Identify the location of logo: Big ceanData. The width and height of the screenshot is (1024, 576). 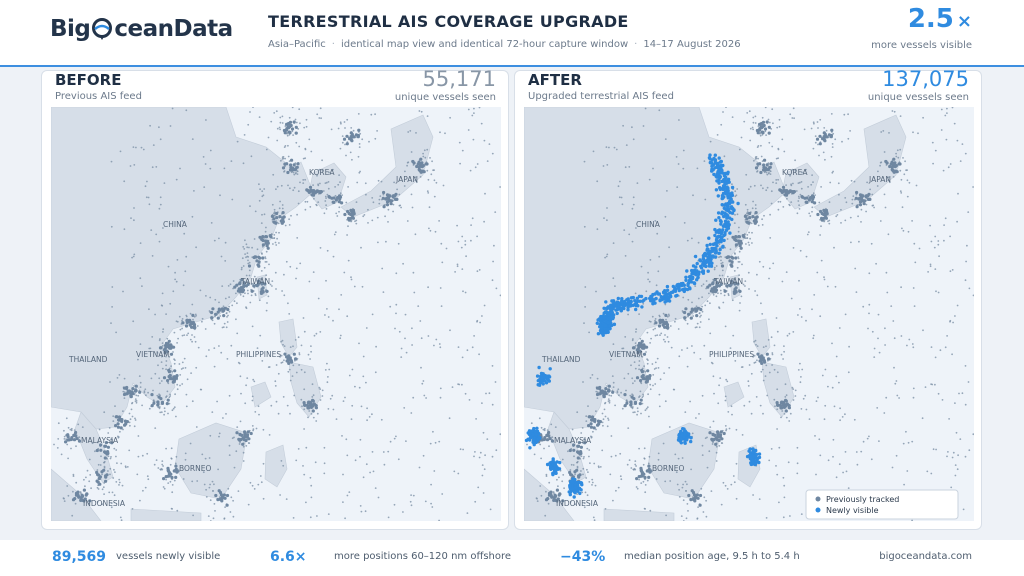
(141, 29).